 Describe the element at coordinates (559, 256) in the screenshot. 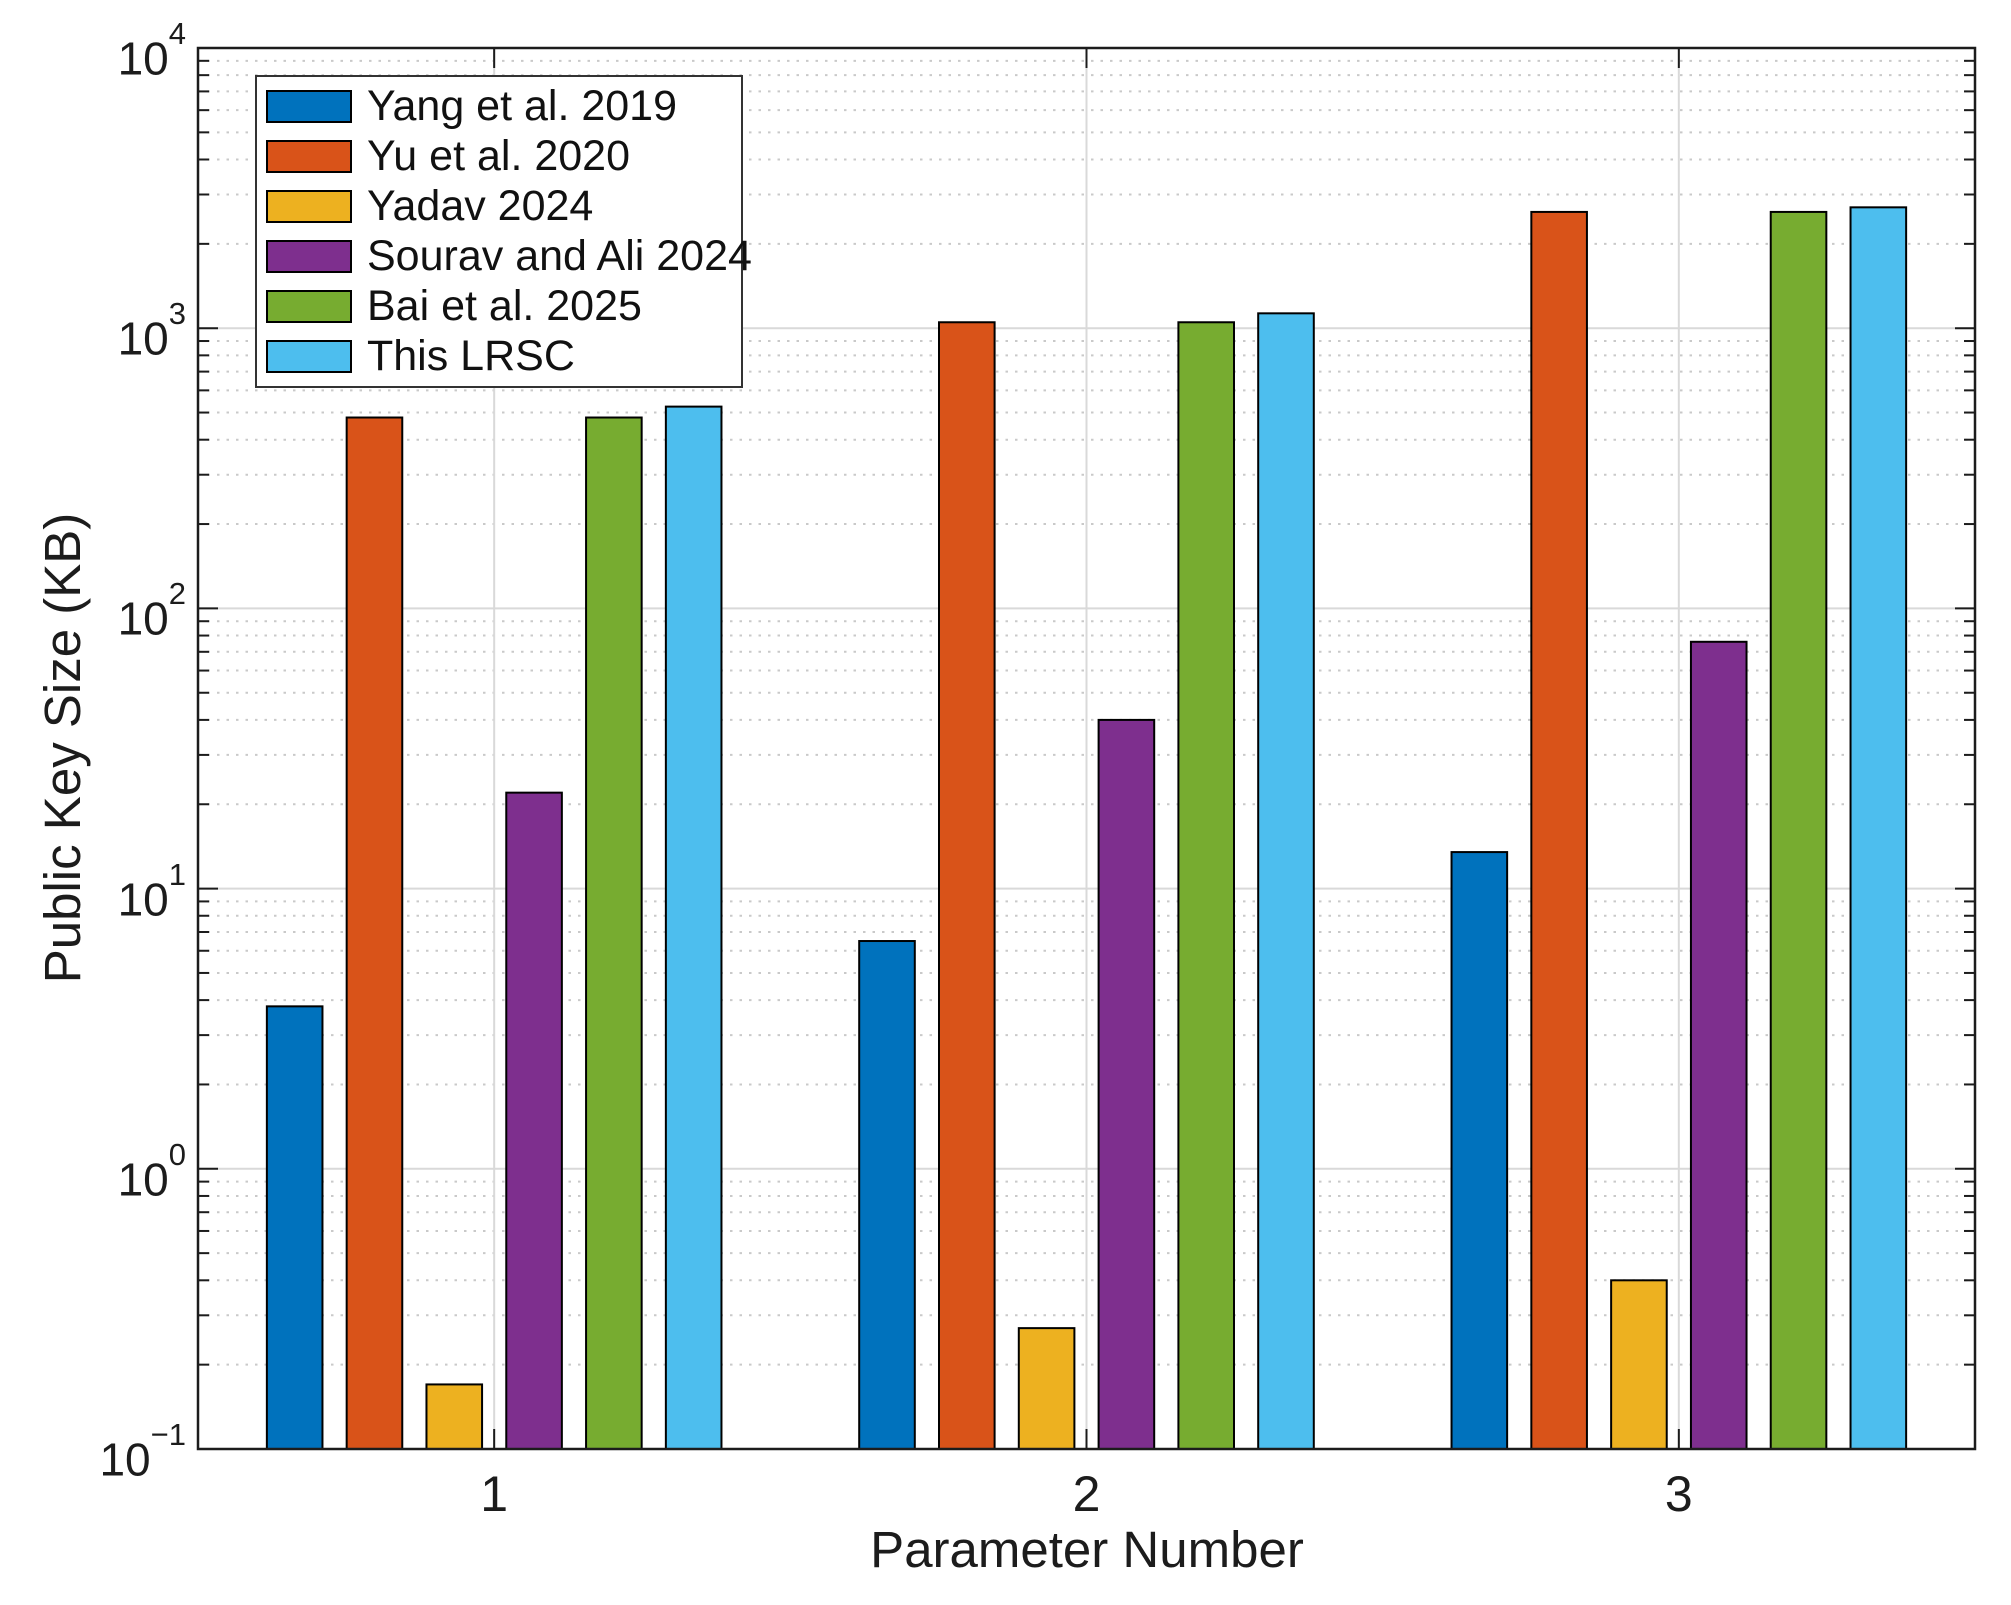

I see `legend-label: Sourav and Ali 2024` at that location.